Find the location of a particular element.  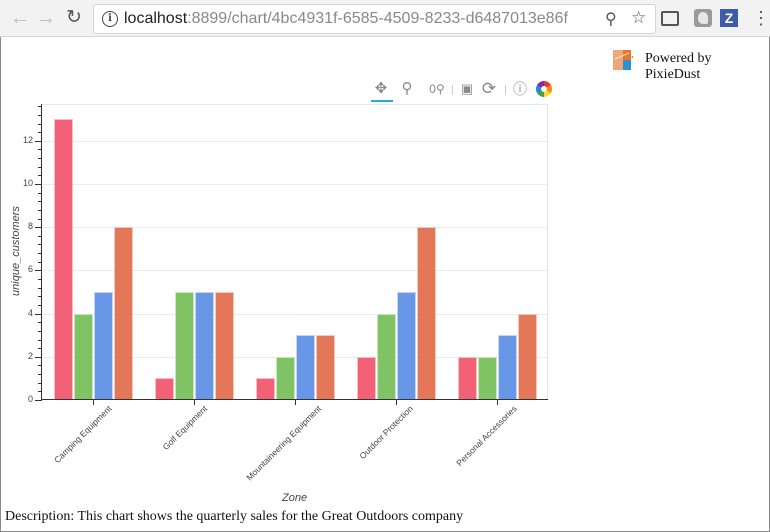

y-tick-label: 2 is located at coordinates (30, 355).